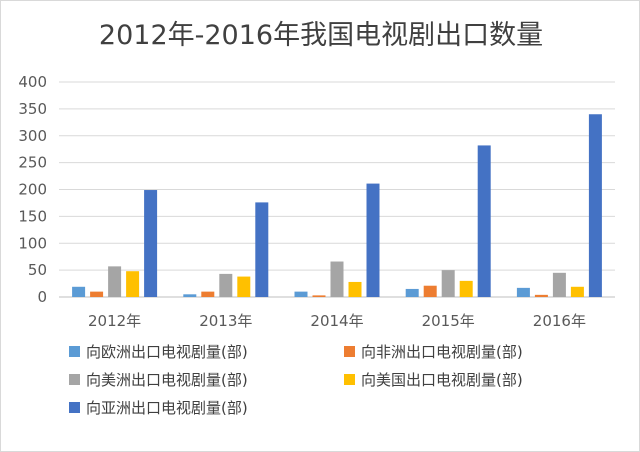 Image resolution: width=640 pixels, height=452 pixels. I want to click on x-tick-label: 2014年, so click(336, 321).